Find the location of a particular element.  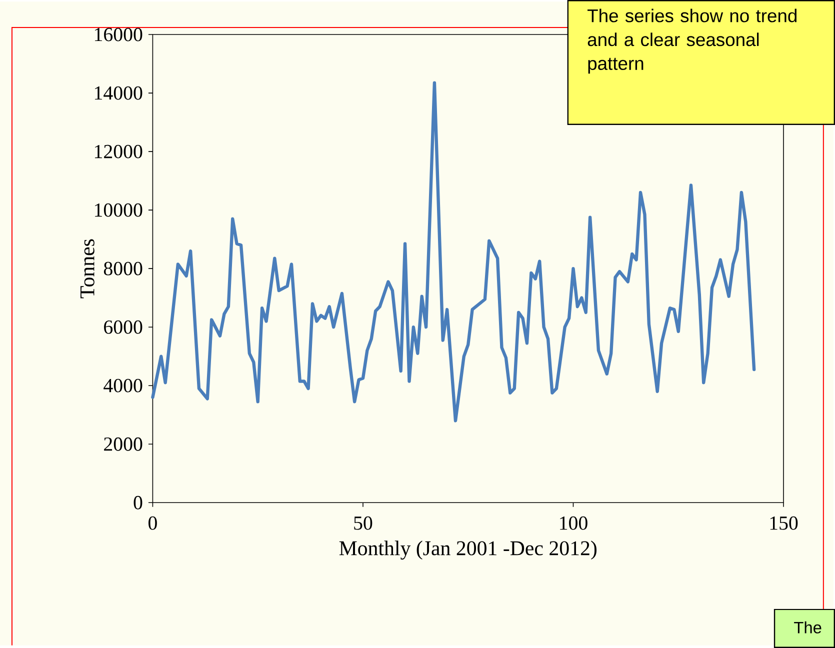

y-tick-label: 14000 is located at coordinates (118, 93).